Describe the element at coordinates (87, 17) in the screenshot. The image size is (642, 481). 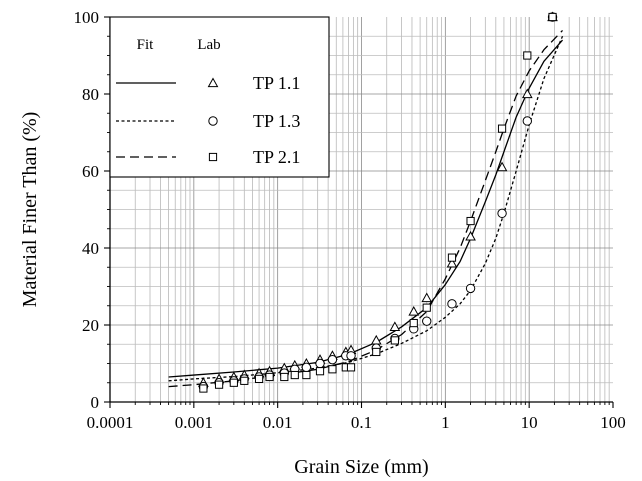
I see `y-tick-label: 100` at that location.